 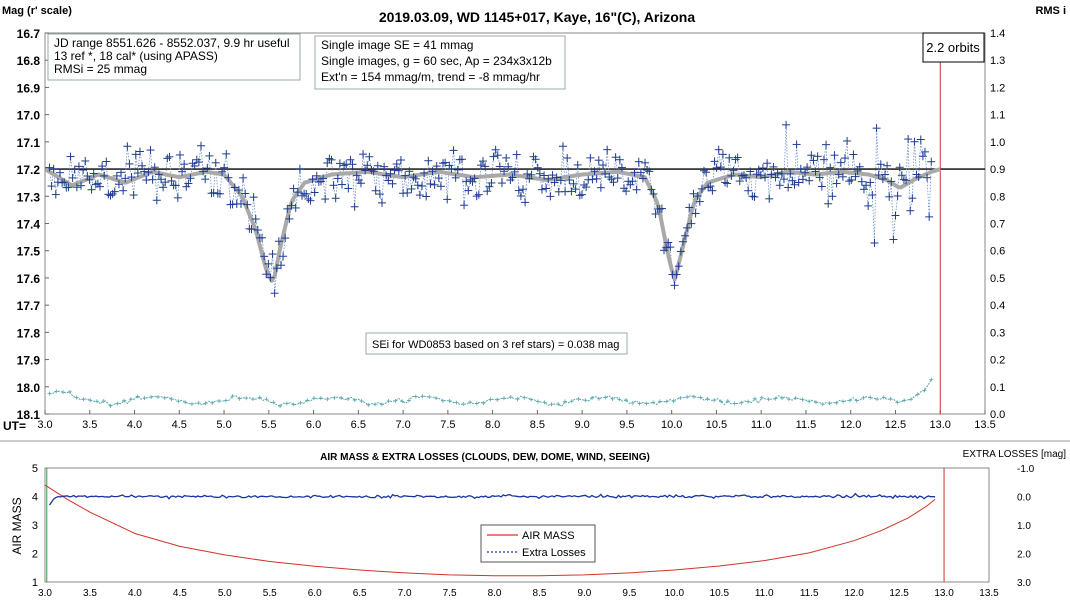 I want to click on top-y2-axis-label: RMS i, so click(x=1050, y=11).